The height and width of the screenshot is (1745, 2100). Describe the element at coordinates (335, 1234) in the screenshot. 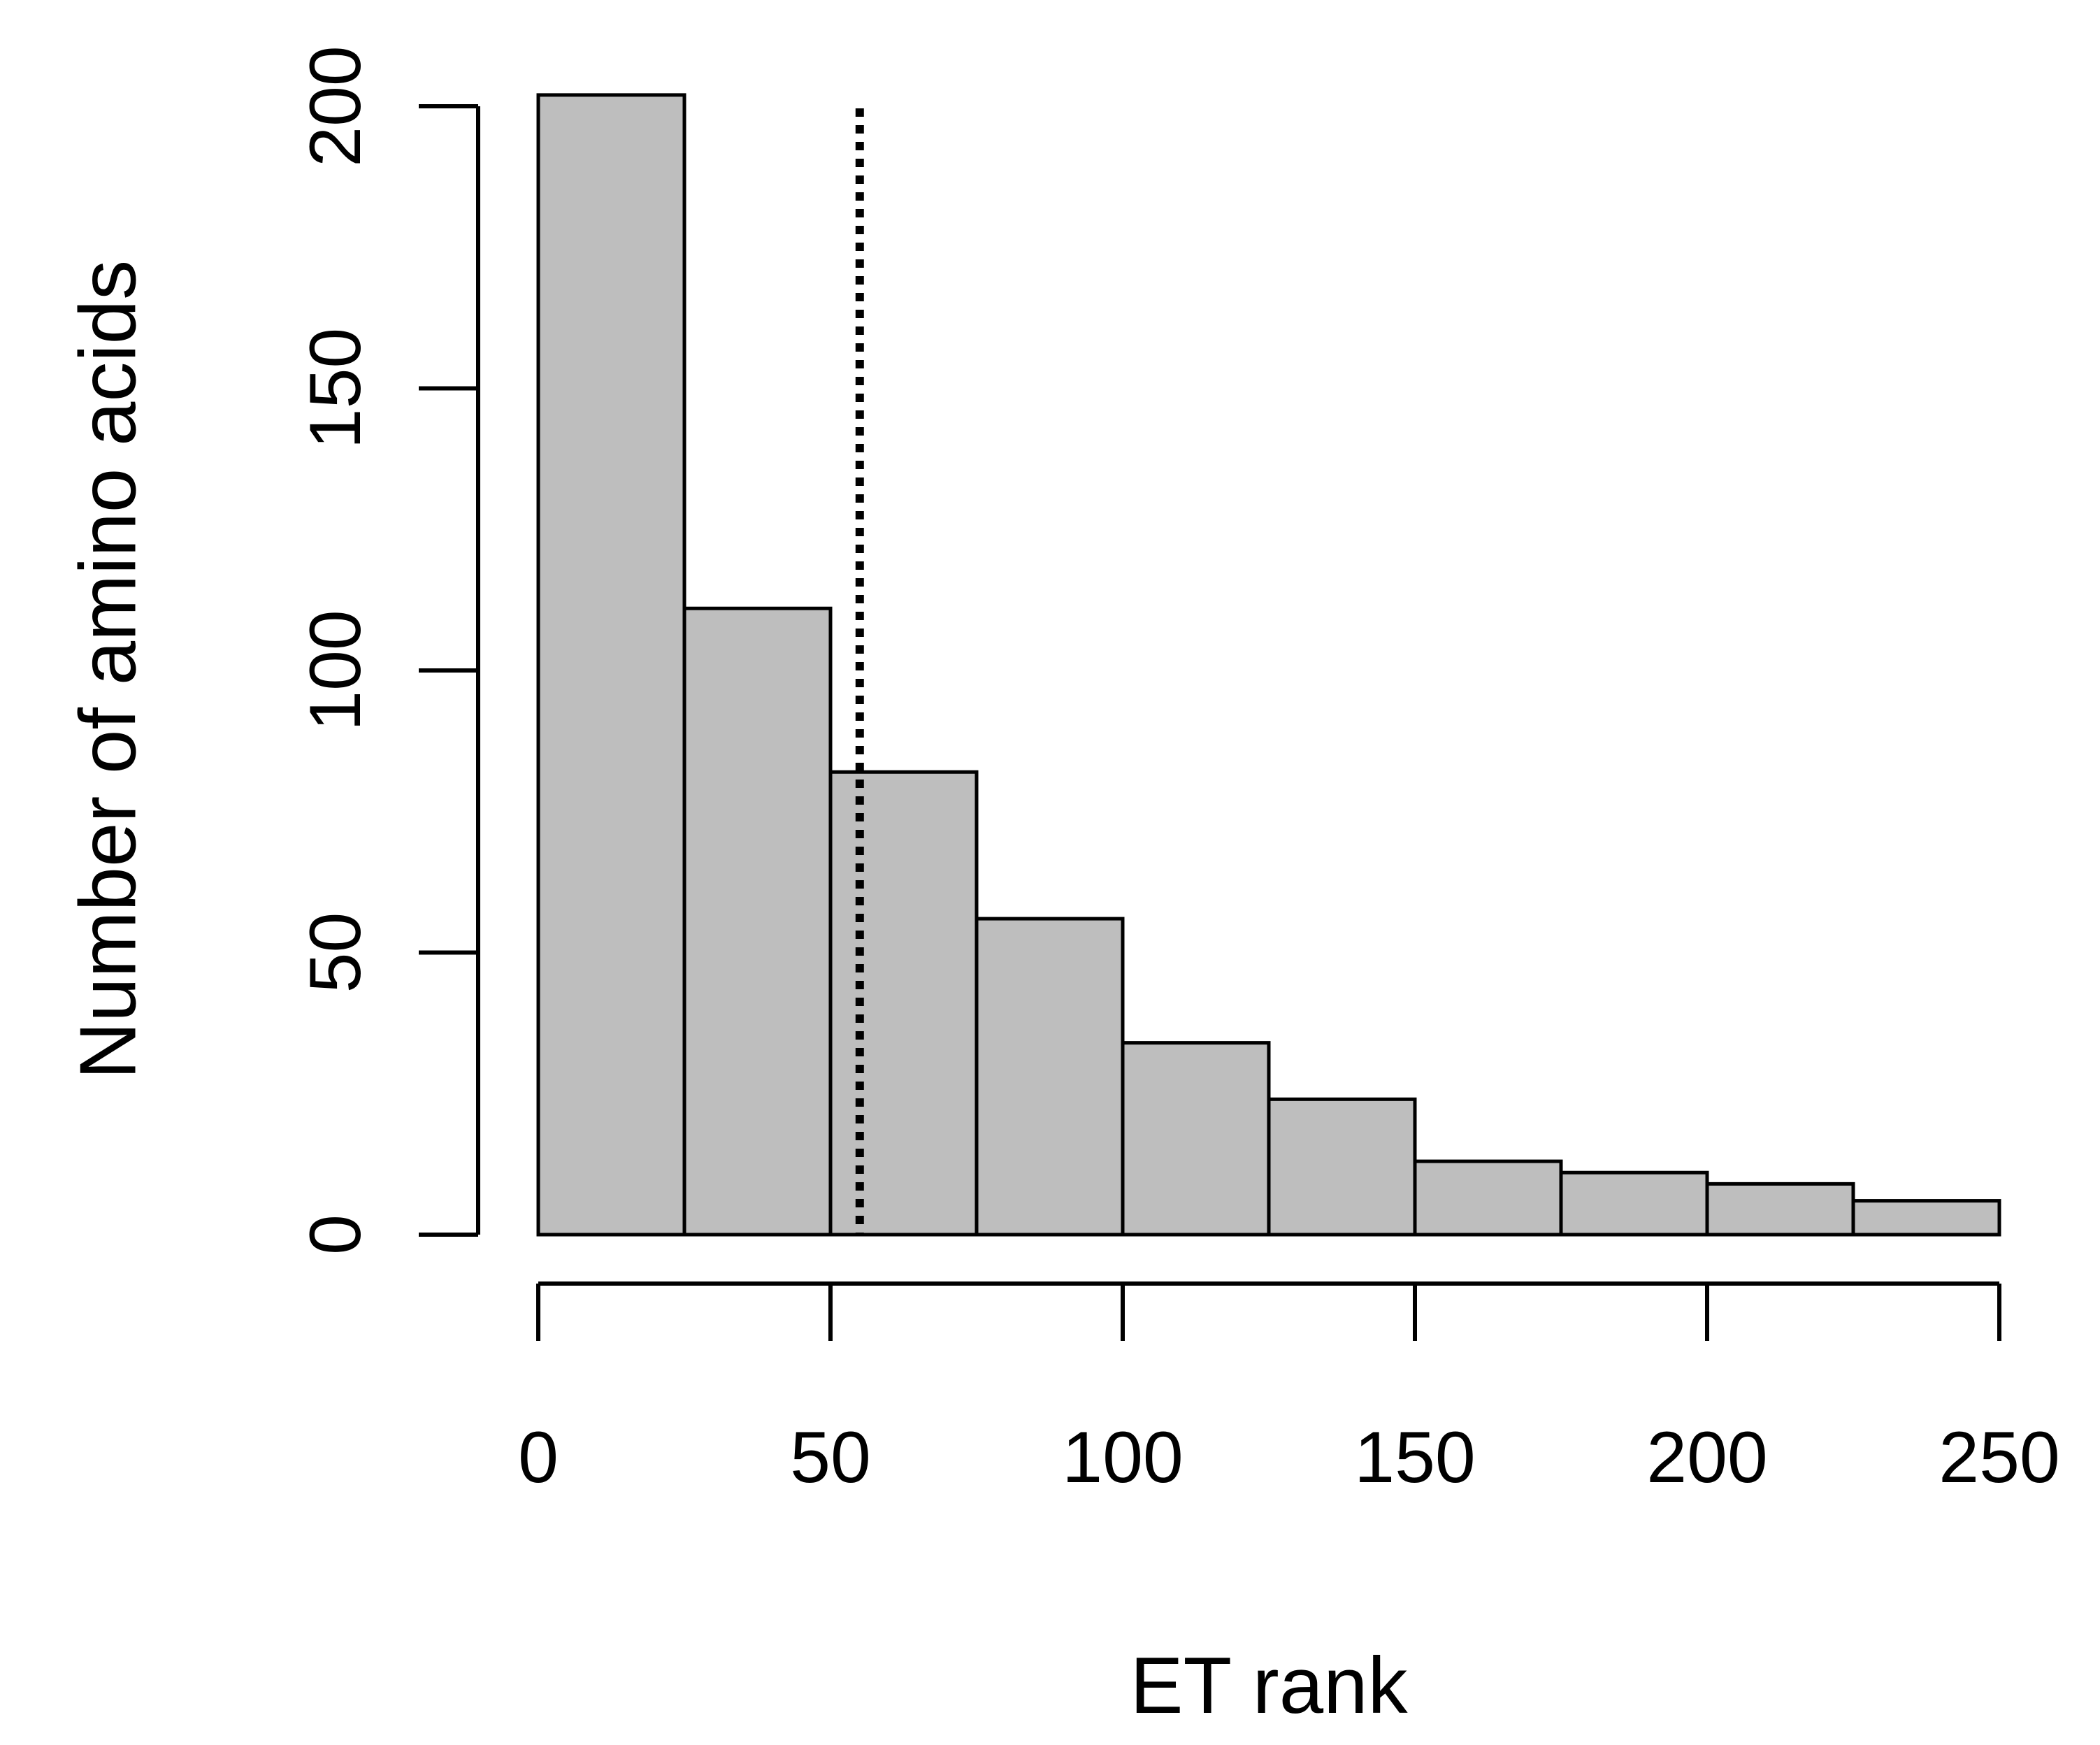

I see `y-tick-label-0: 0` at that location.